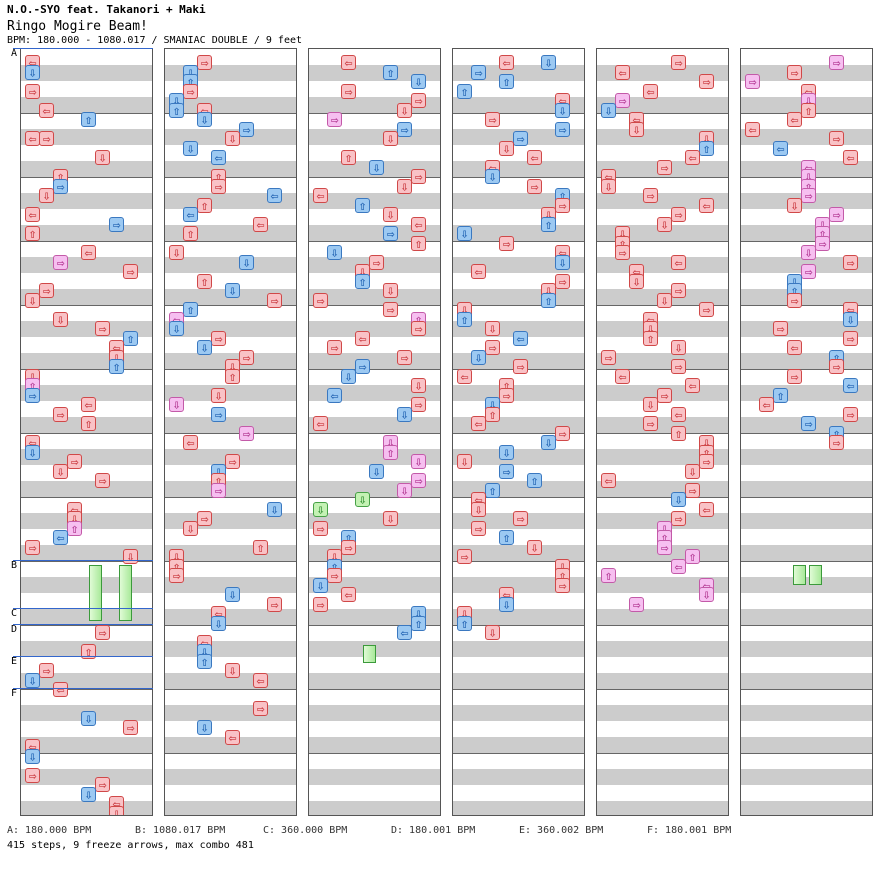 The image size is (896, 876). What do you see at coordinates (14, 565) in the screenshot?
I see `bpm-marker-b: B` at bounding box center [14, 565].